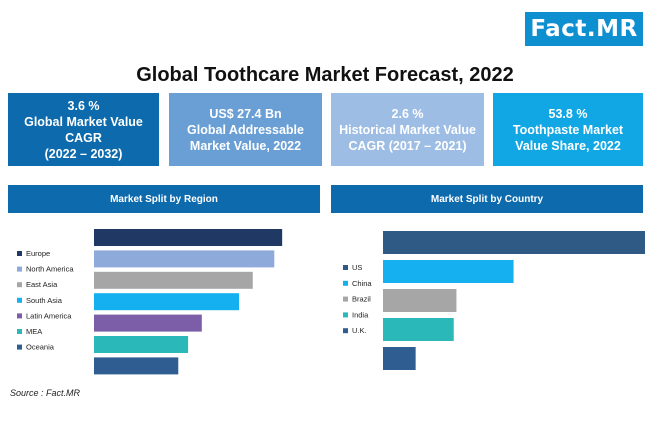 The height and width of the screenshot is (443, 650). What do you see at coordinates (184, 259) in the screenshot?
I see `bar-north-america` at bounding box center [184, 259].